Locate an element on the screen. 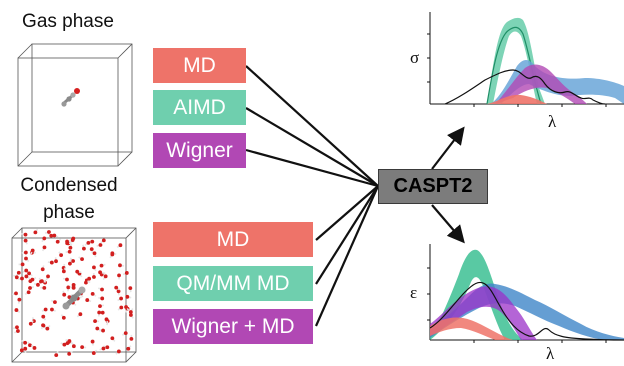  gas-method-wigner-box: Wigner is located at coordinates (199, 150).